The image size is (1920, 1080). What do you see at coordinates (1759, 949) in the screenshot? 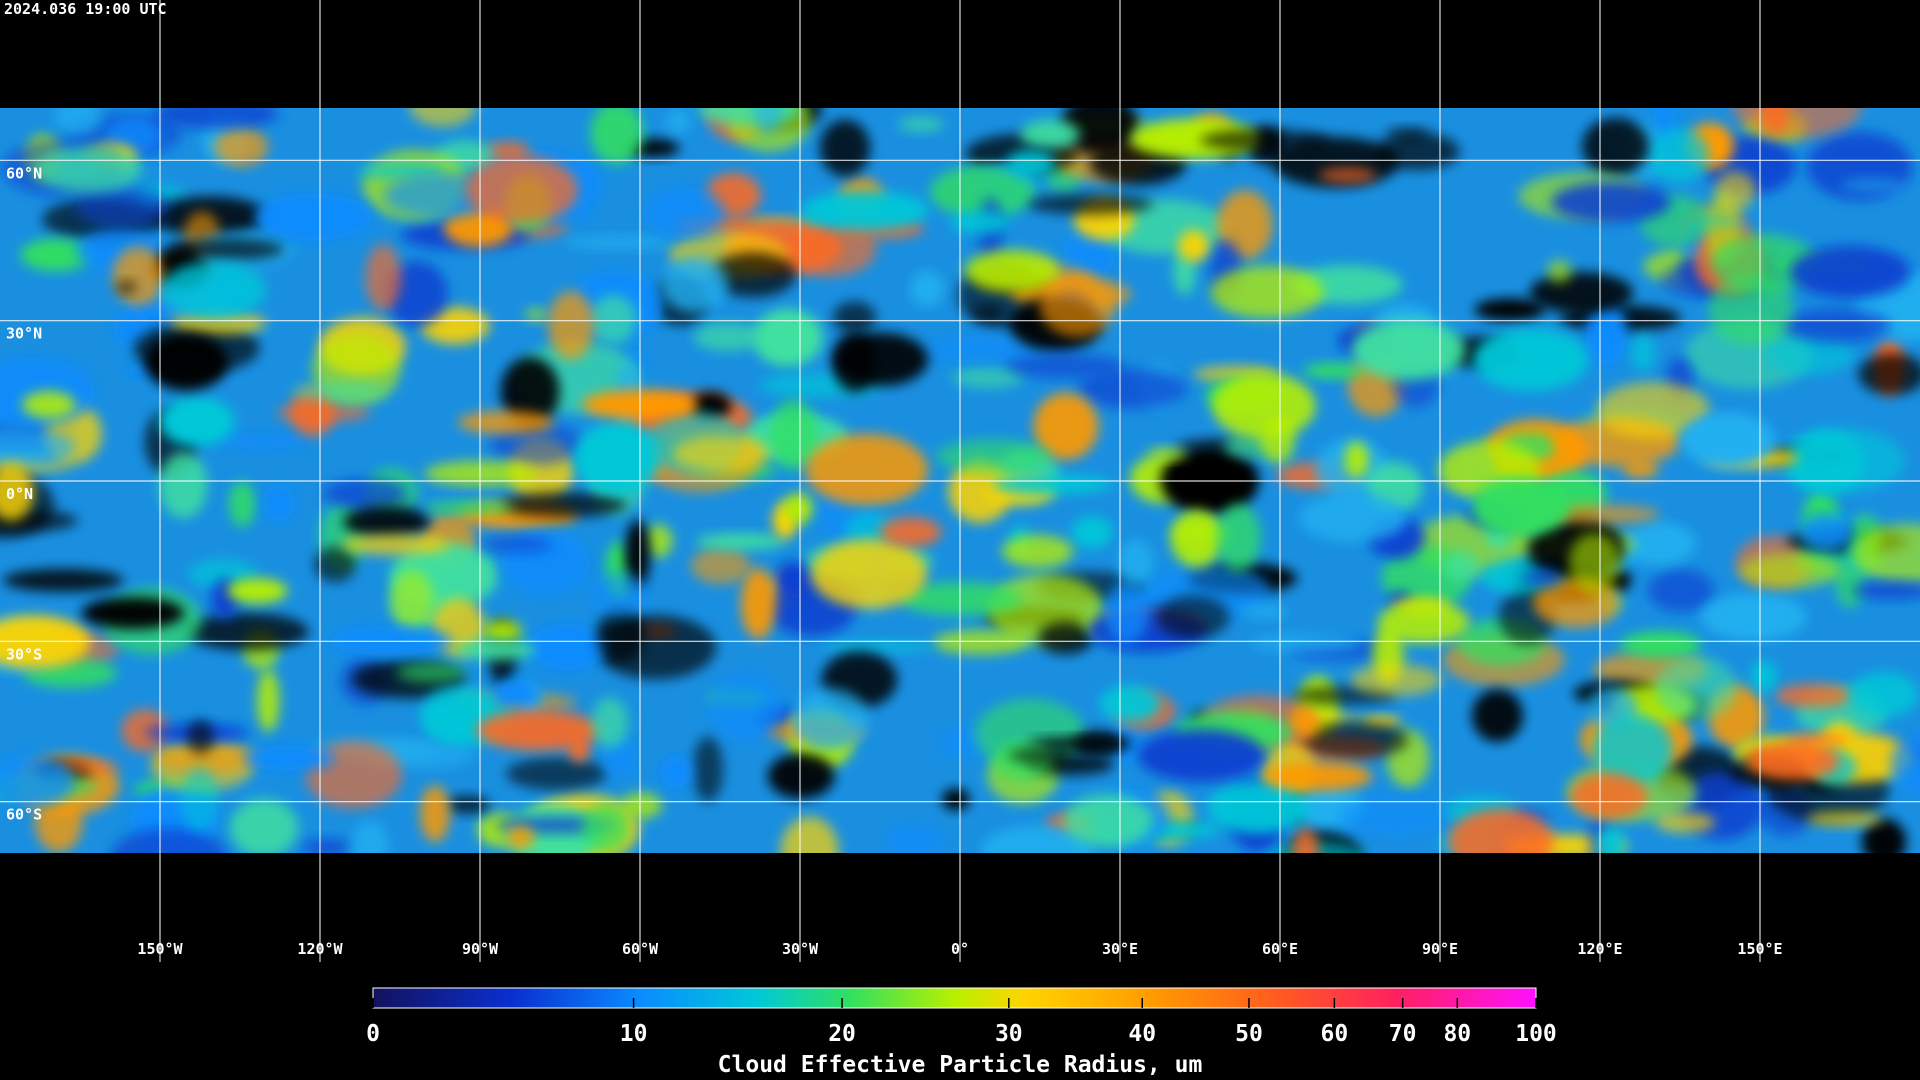
I see `lon-label: 150°E` at bounding box center [1759, 949].